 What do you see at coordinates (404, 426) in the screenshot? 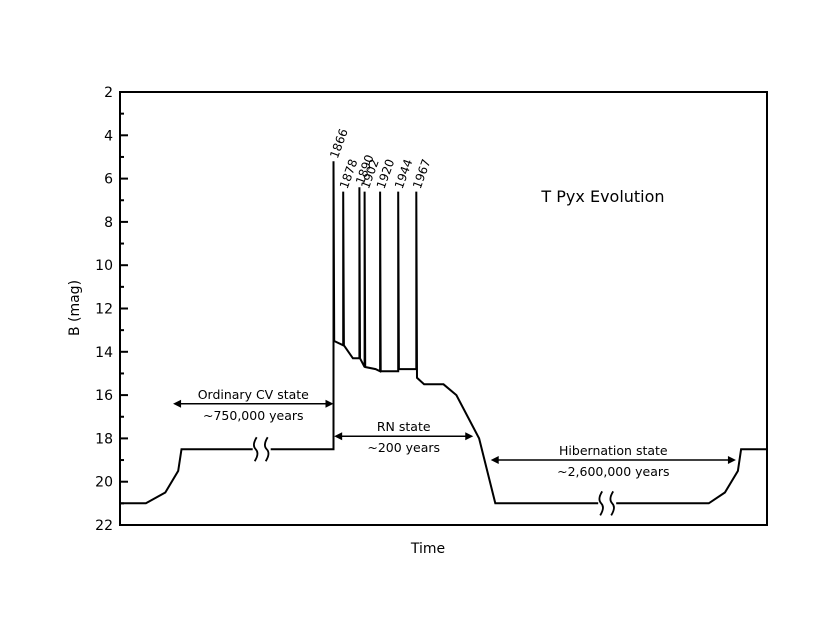
I see `annotation-label: RN state` at bounding box center [404, 426].